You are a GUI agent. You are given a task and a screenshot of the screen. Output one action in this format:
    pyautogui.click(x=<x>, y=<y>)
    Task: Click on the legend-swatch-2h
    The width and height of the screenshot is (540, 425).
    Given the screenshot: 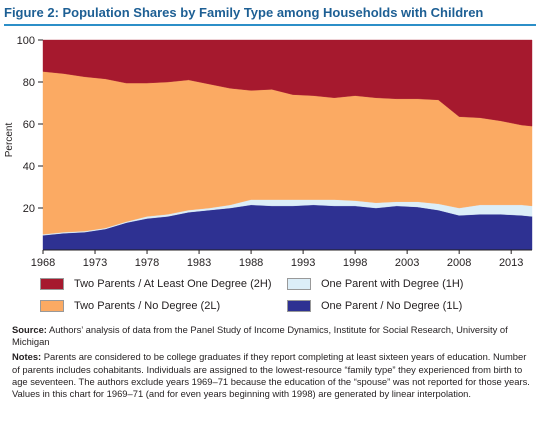 What is the action you would take?
    pyautogui.click(x=52, y=284)
    